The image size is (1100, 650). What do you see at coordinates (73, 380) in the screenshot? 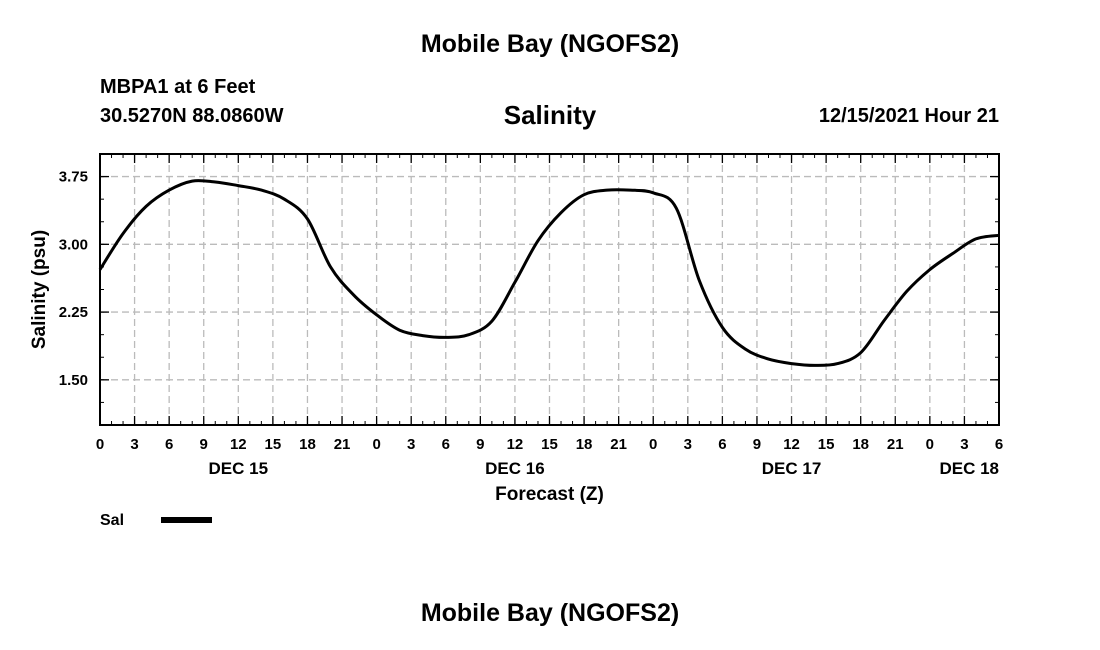
I see `y-tick-label: 1.50` at bounding box center [73, 380].